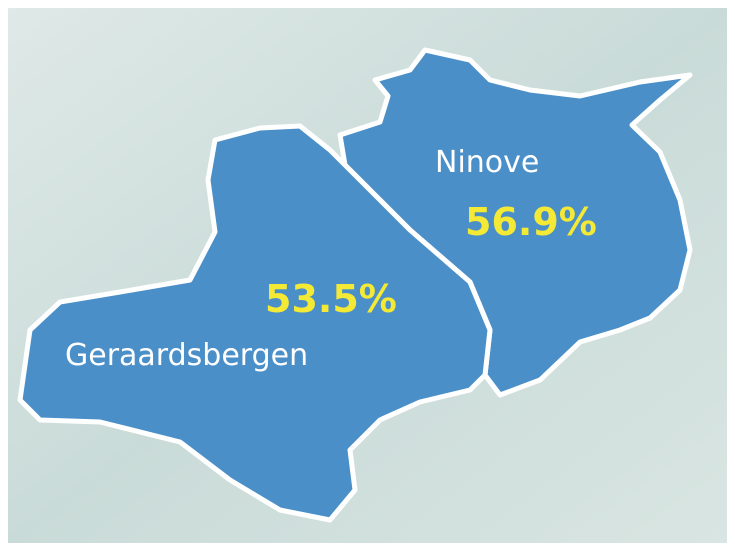  What do you see at coordinates (186, 355) in the screenshot?
I see `region-name: Geraardsbergen` at bounding box center [186, 355].